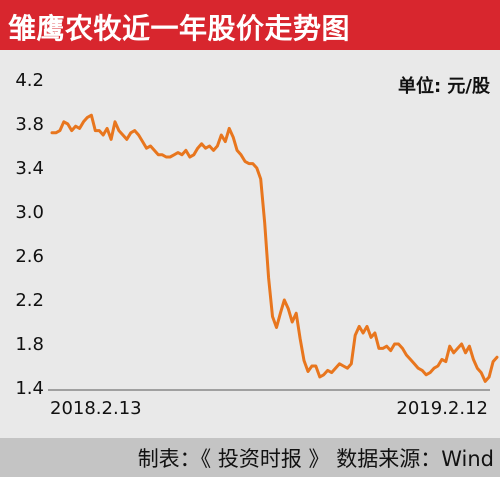  Describe the element at coordinates (442, 408) in the screenshot. I see `x-end-label: 2019.2.12` at that location.